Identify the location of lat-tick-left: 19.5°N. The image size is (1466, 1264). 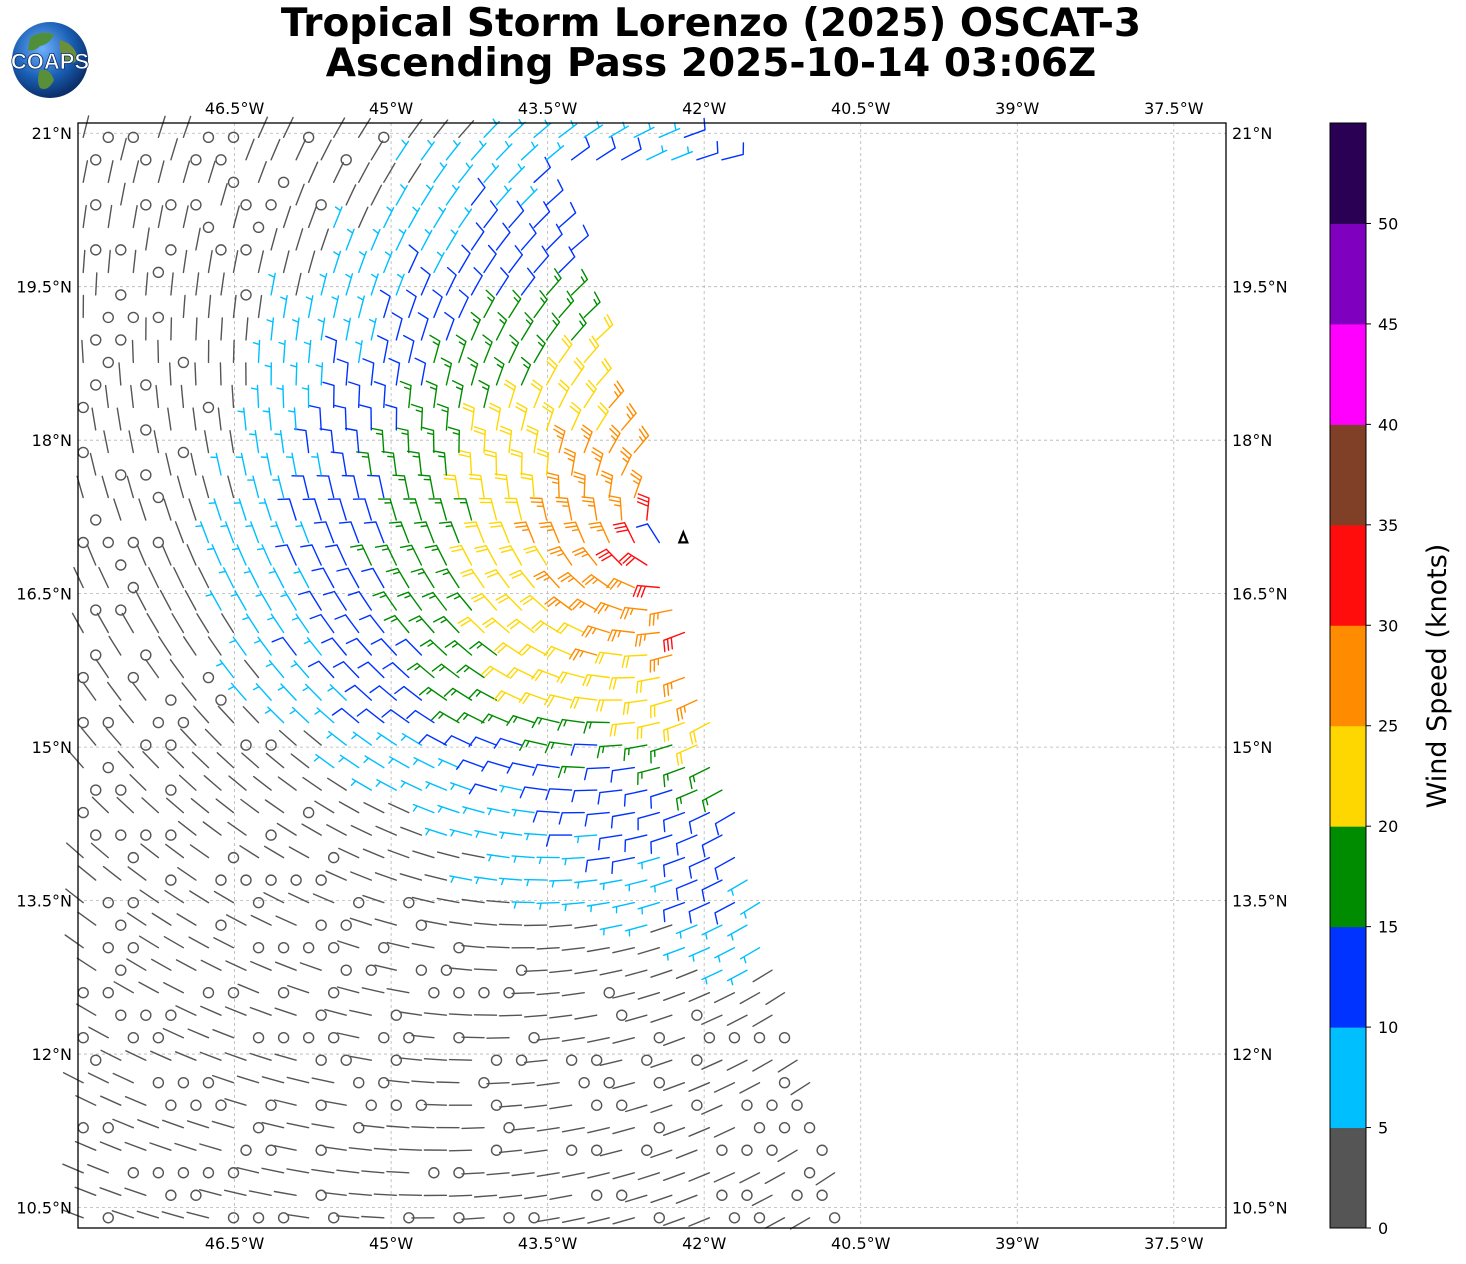
(44, 287).